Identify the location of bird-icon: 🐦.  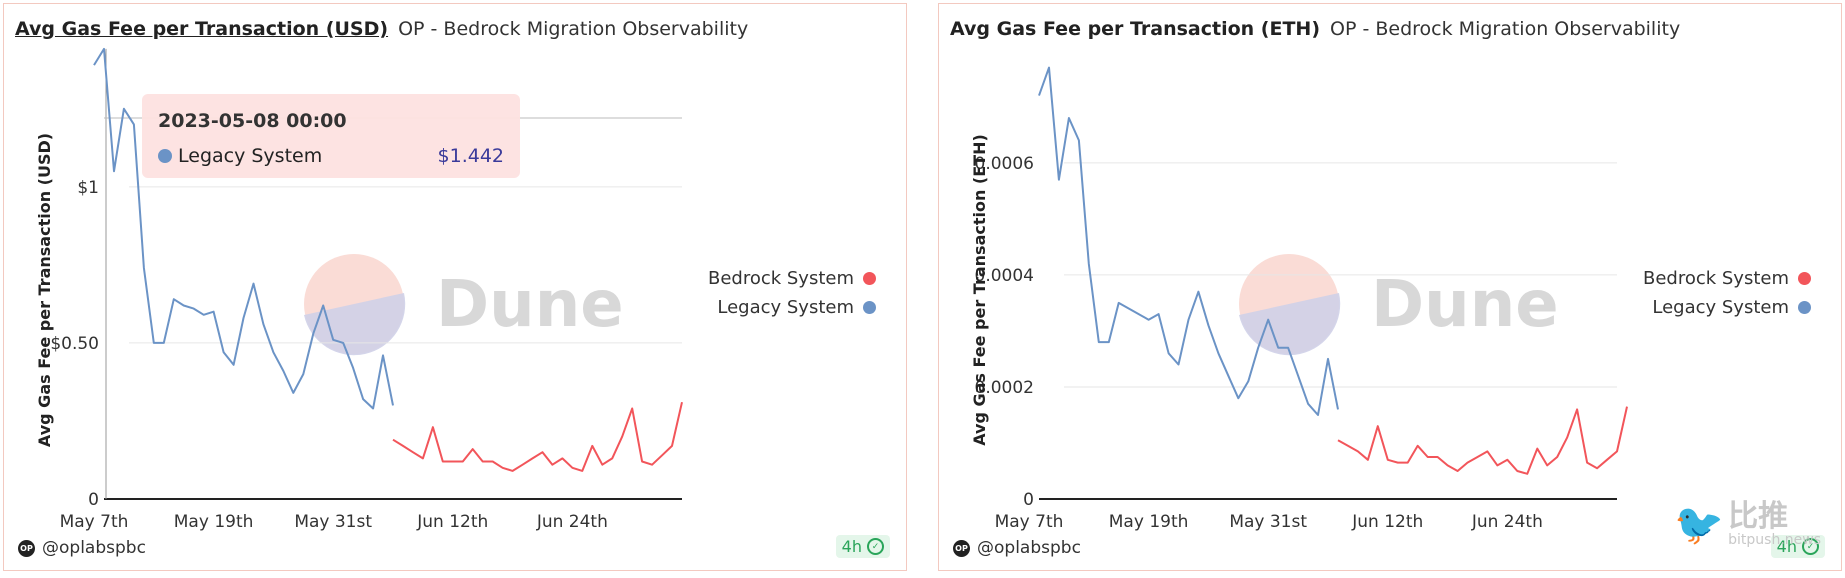
(1699, 525).